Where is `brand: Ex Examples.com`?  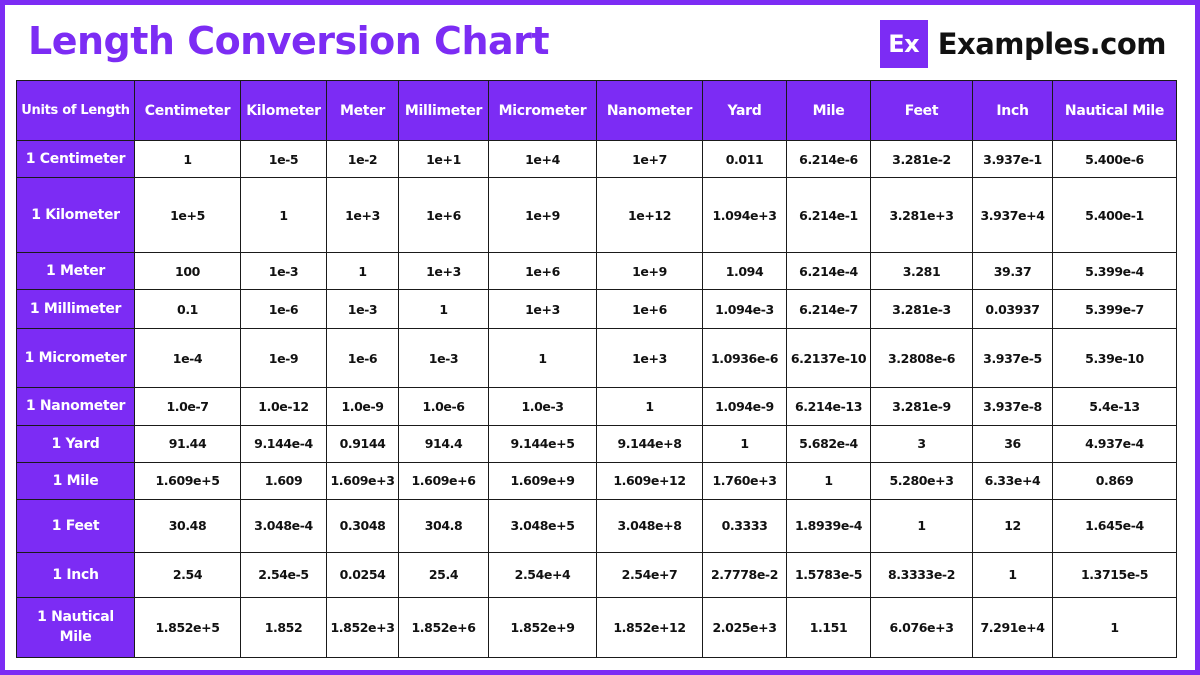 brand: Ex Examples.com is located at coordinates (1023, 44).